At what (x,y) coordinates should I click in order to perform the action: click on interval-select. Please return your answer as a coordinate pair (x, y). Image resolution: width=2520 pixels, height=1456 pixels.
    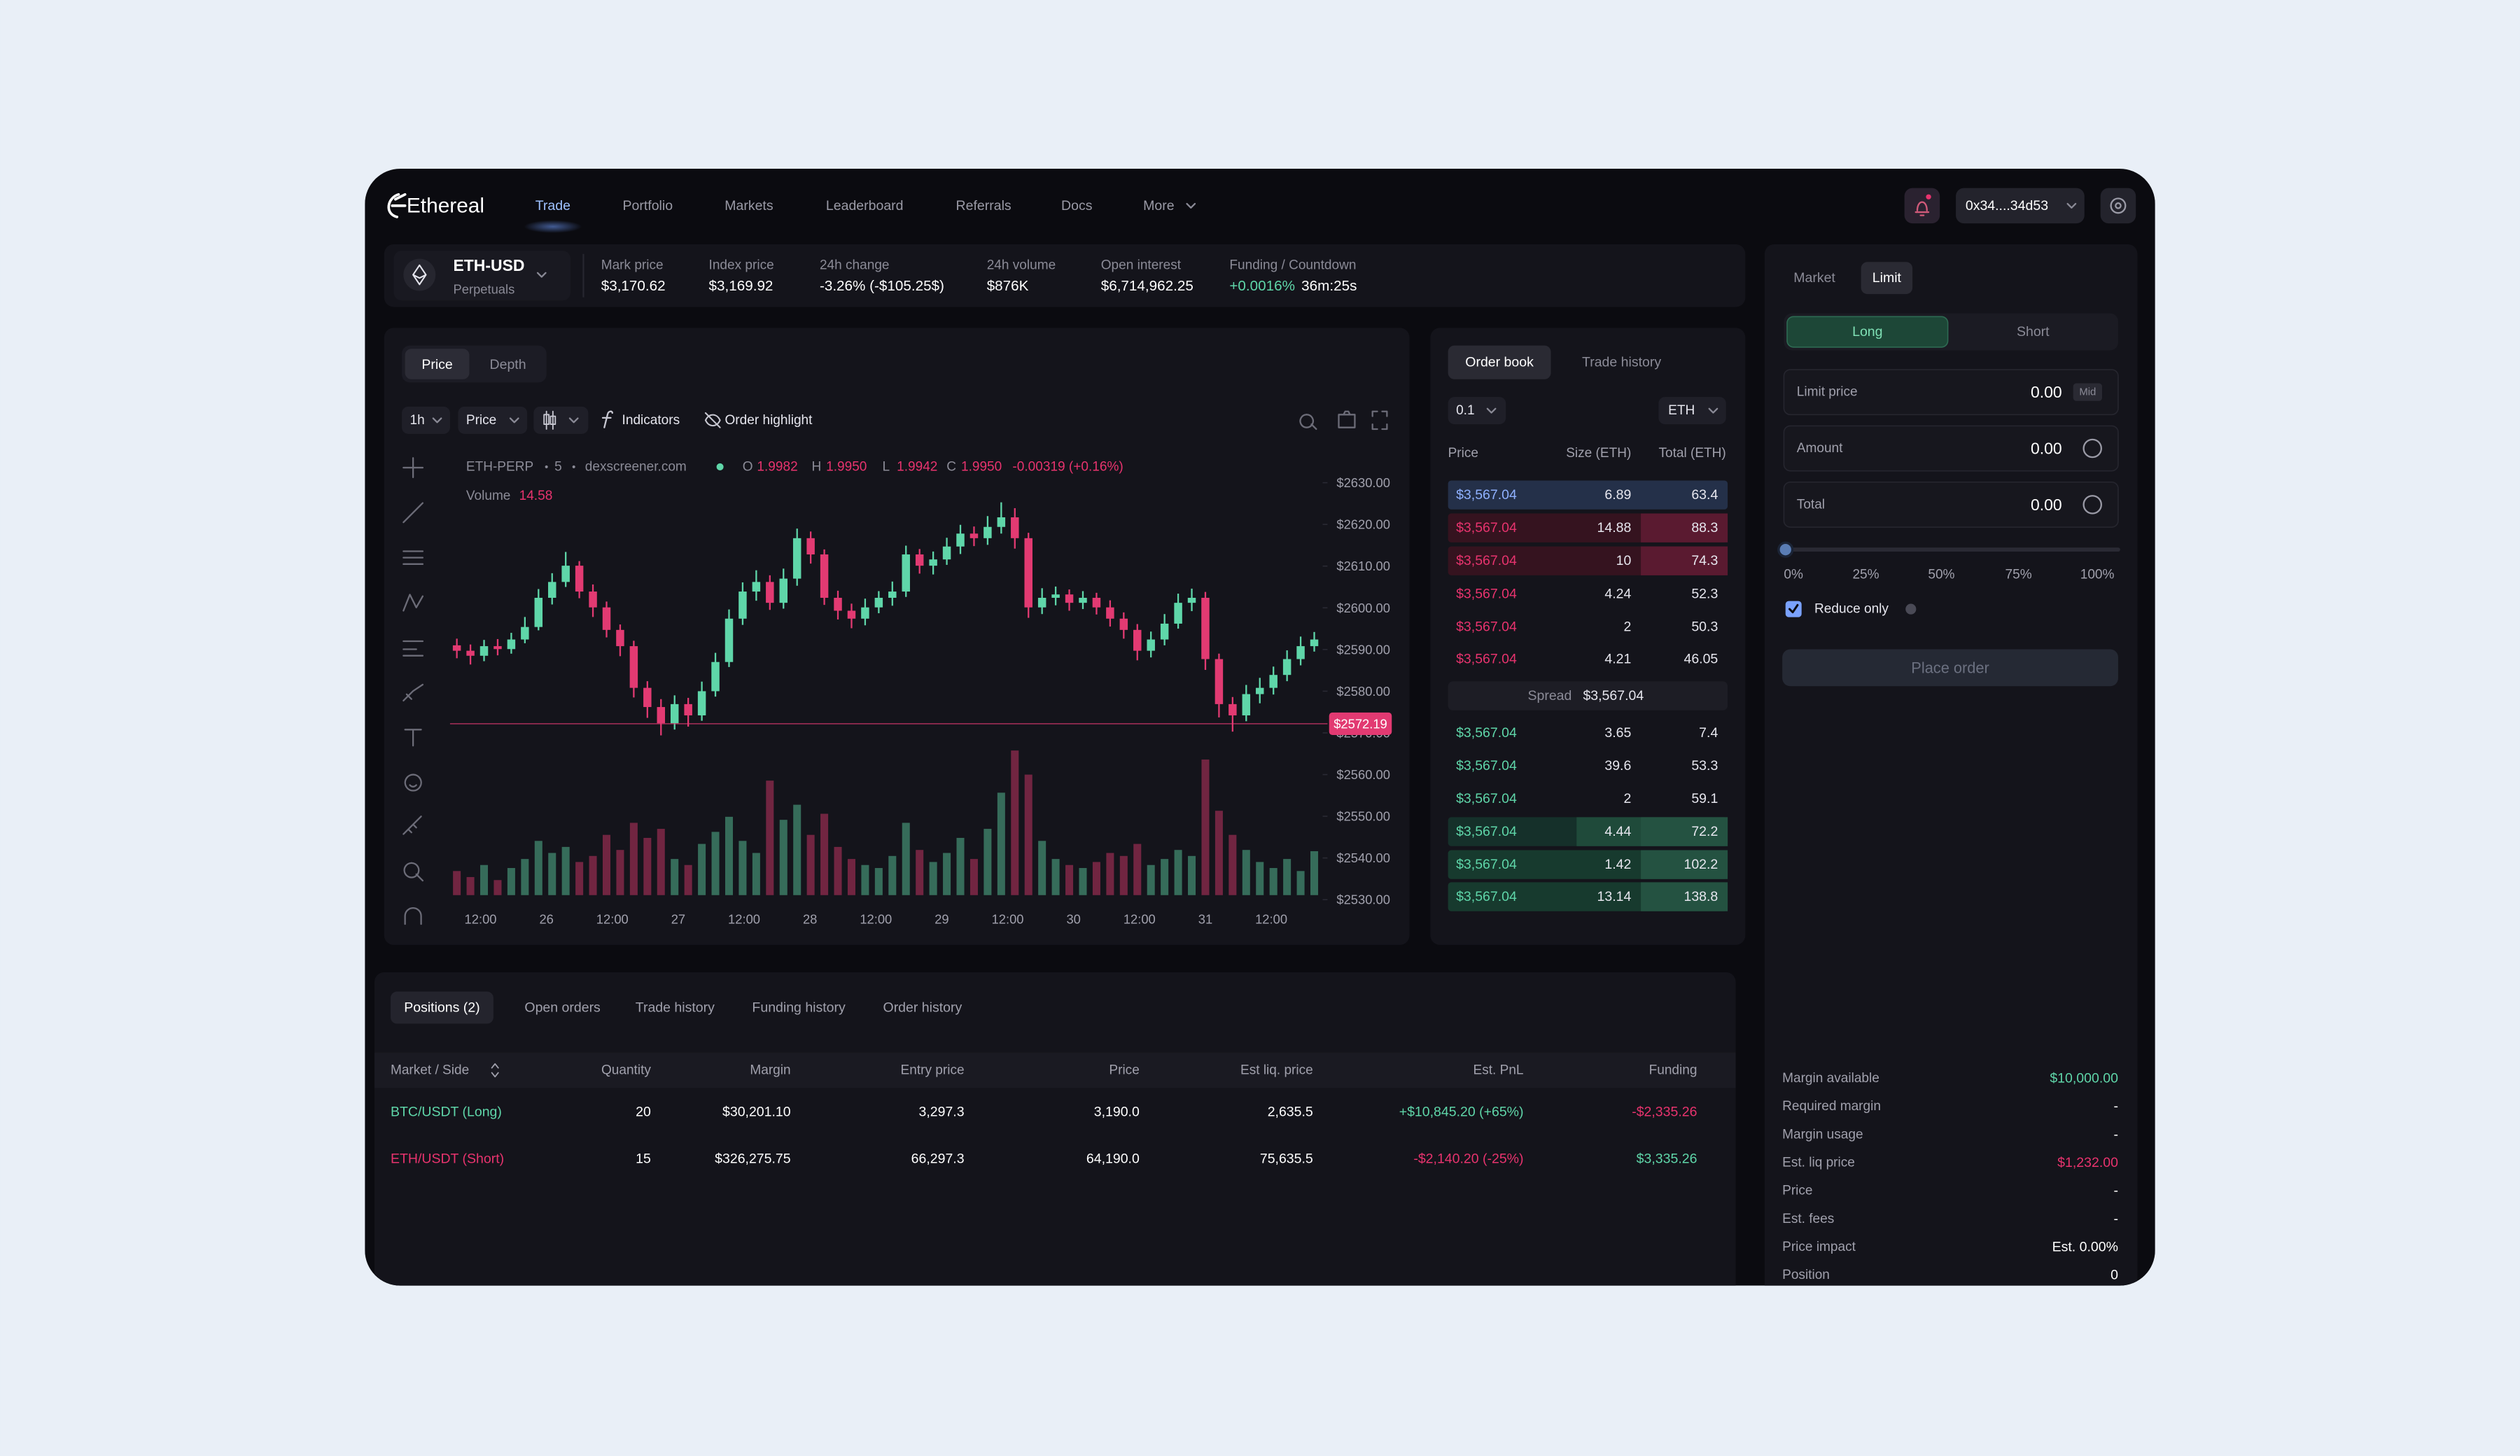
    Looking at the image, I should click on (426, 420).